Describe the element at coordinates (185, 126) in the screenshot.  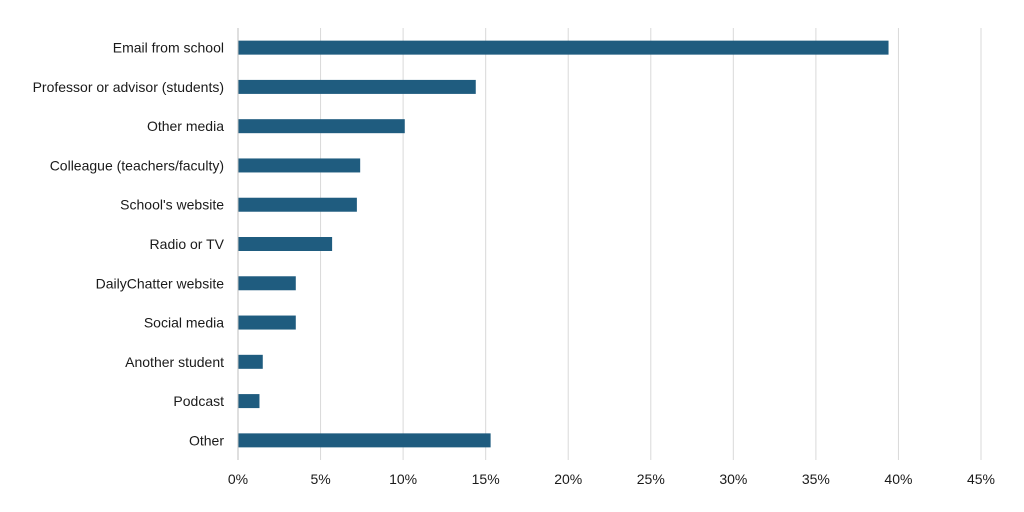
I see `category-label: Other media` at that location.